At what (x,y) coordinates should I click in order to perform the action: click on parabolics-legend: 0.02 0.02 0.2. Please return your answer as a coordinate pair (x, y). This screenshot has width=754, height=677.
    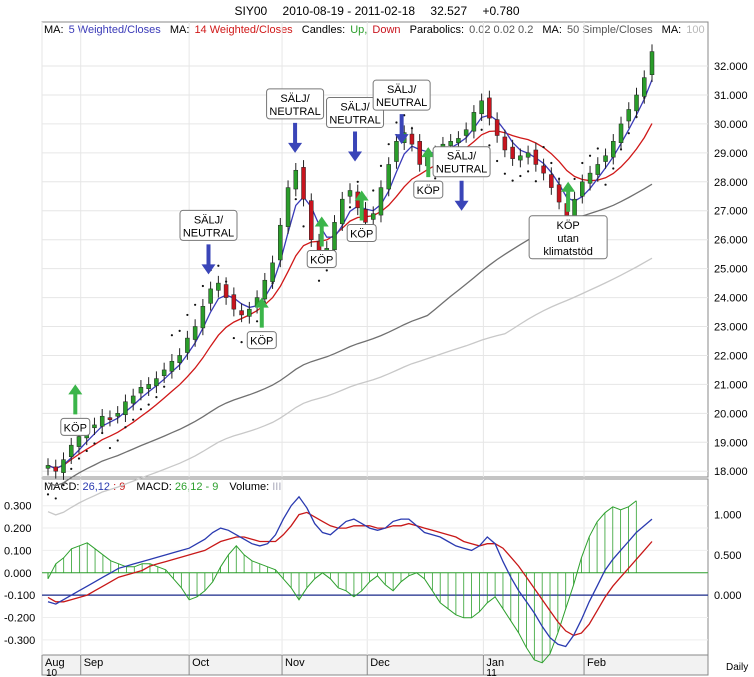
    Looking at the image, I should click on (501, 30).